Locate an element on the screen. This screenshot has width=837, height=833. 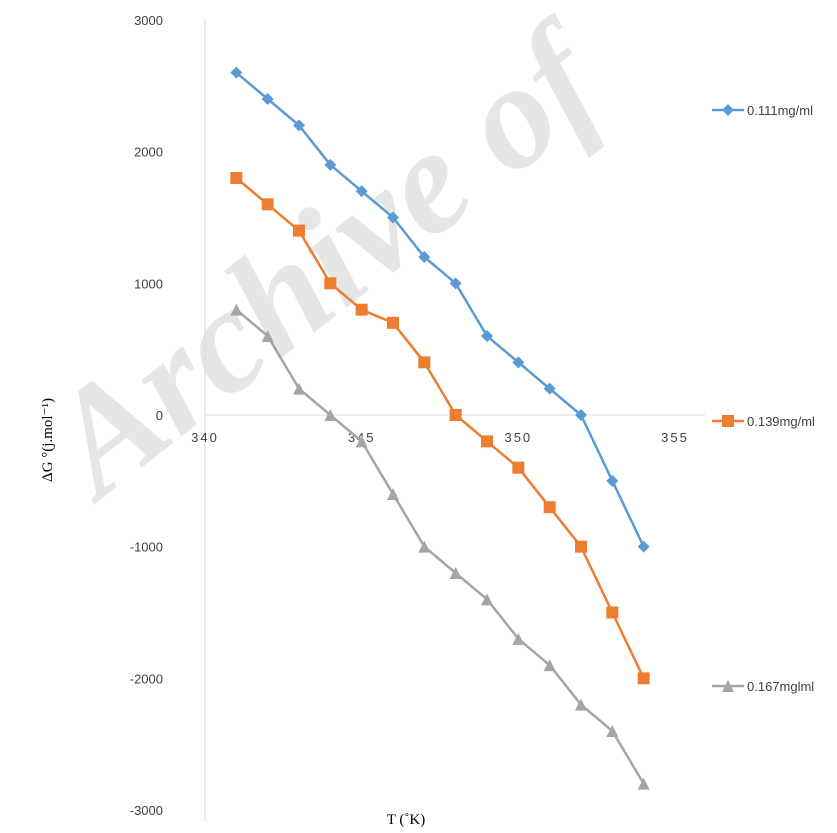
y-tick-label: 3000 is located at coordinates (148, 20).